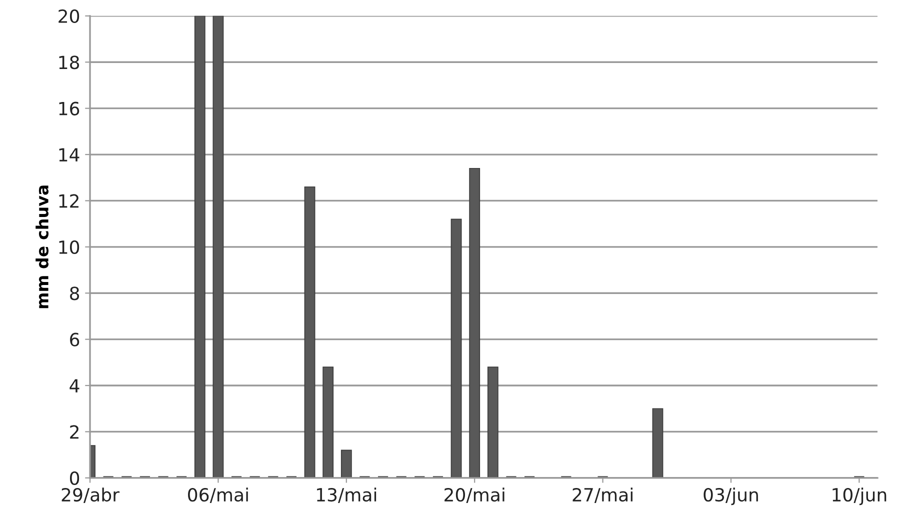  I want to click on x-tick-label: 13/mai, so click(346, 496).